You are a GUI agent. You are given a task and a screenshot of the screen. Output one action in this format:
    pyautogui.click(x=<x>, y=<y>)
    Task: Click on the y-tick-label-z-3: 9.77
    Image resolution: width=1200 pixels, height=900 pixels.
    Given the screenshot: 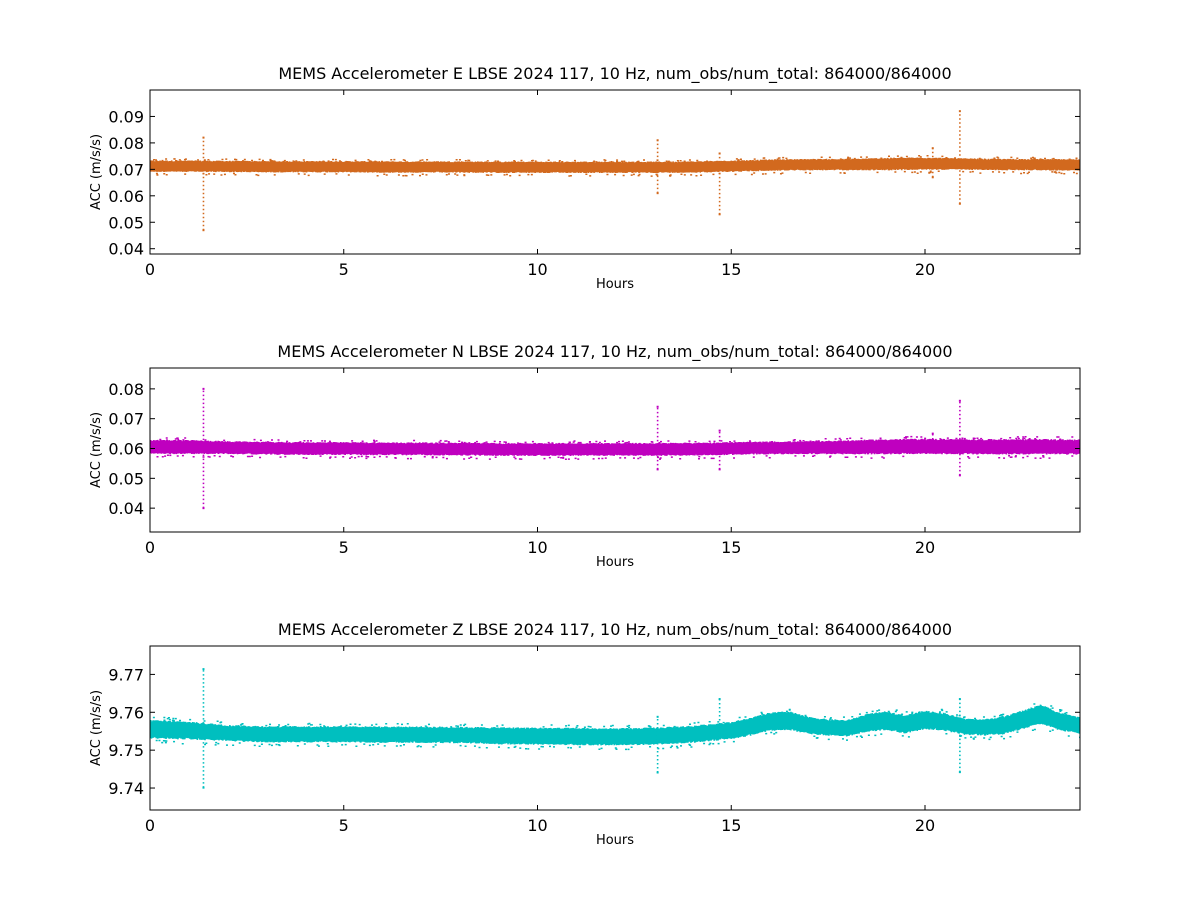 What is the action you would take?
    pyautogui.click(x=126, y=674)
    